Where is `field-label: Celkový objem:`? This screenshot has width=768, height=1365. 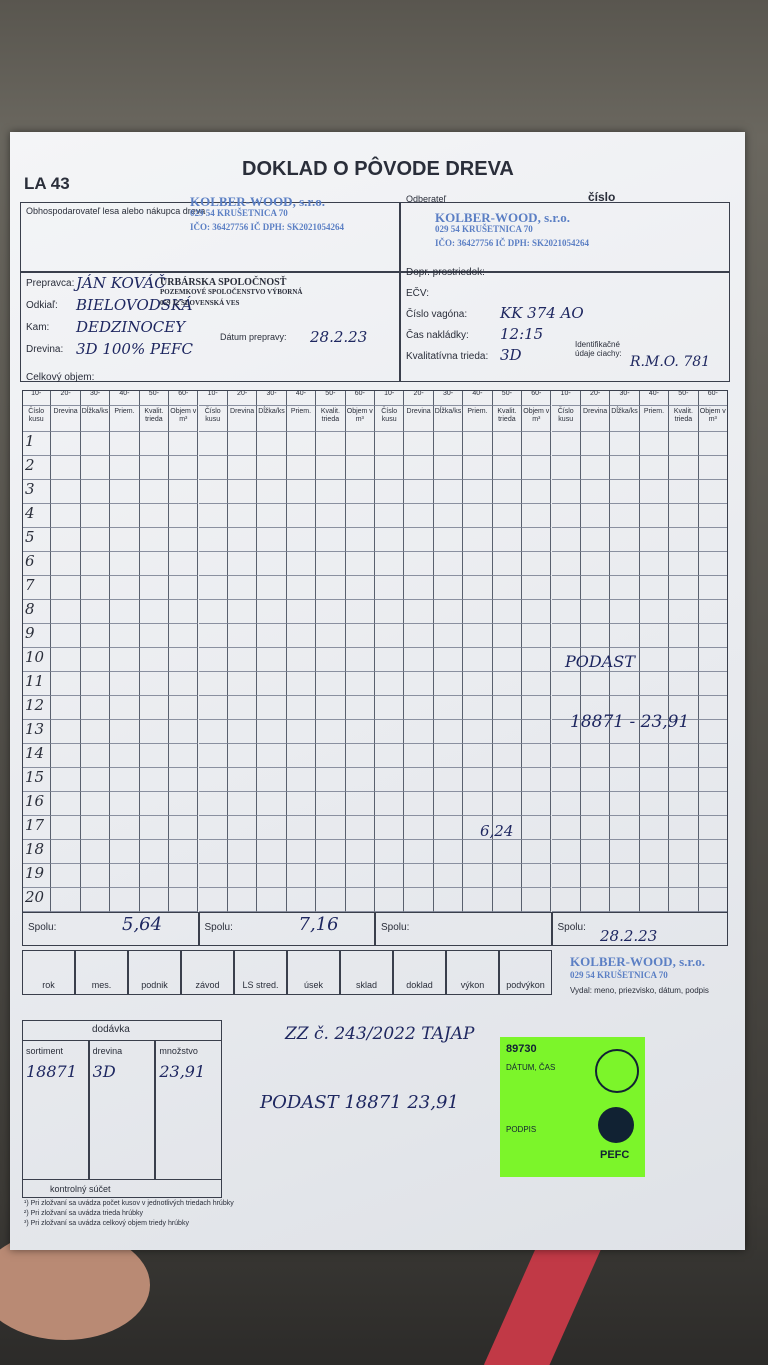
field-label: Celkový objem: is located at coordinates (60, 377).